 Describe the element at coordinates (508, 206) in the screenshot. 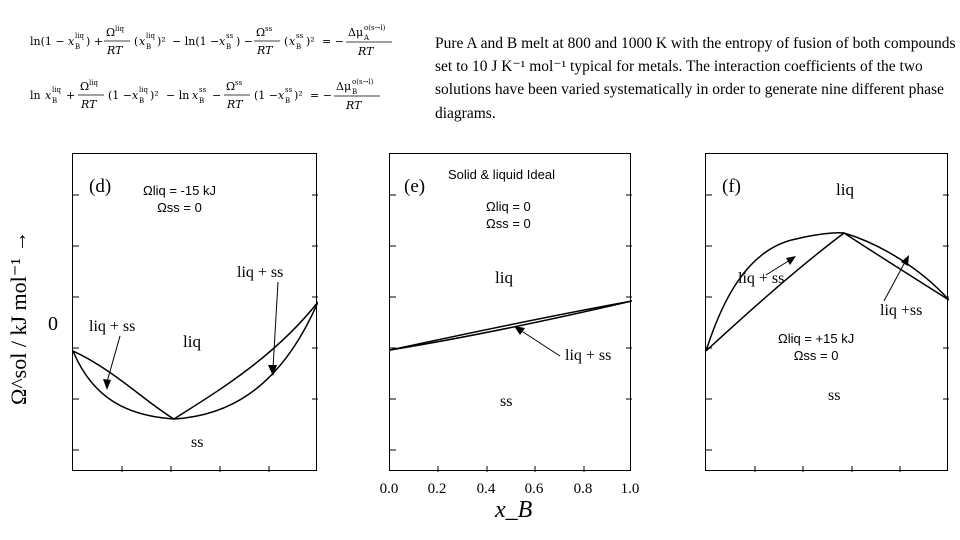

I see `omega-liq-label: Ωliq = 0` at that location.